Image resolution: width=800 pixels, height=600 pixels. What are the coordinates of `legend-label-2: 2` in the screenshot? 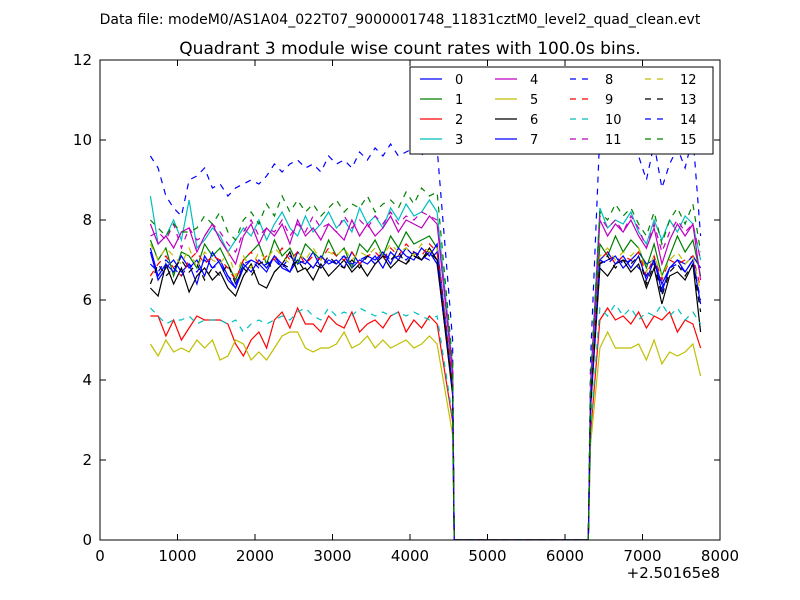 It's located at (459, 120).